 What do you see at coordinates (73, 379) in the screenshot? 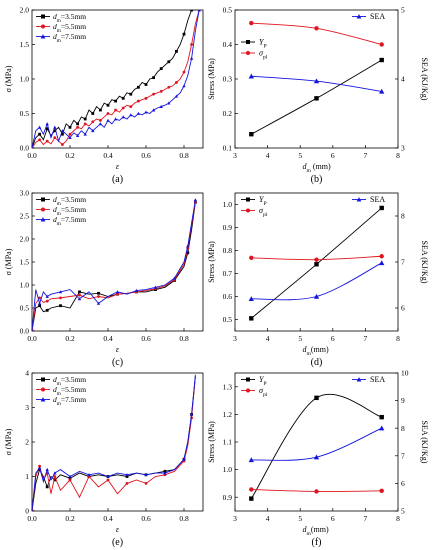
I see `legend-label-rest: =3.5mm` at bounding box center [73, 379].